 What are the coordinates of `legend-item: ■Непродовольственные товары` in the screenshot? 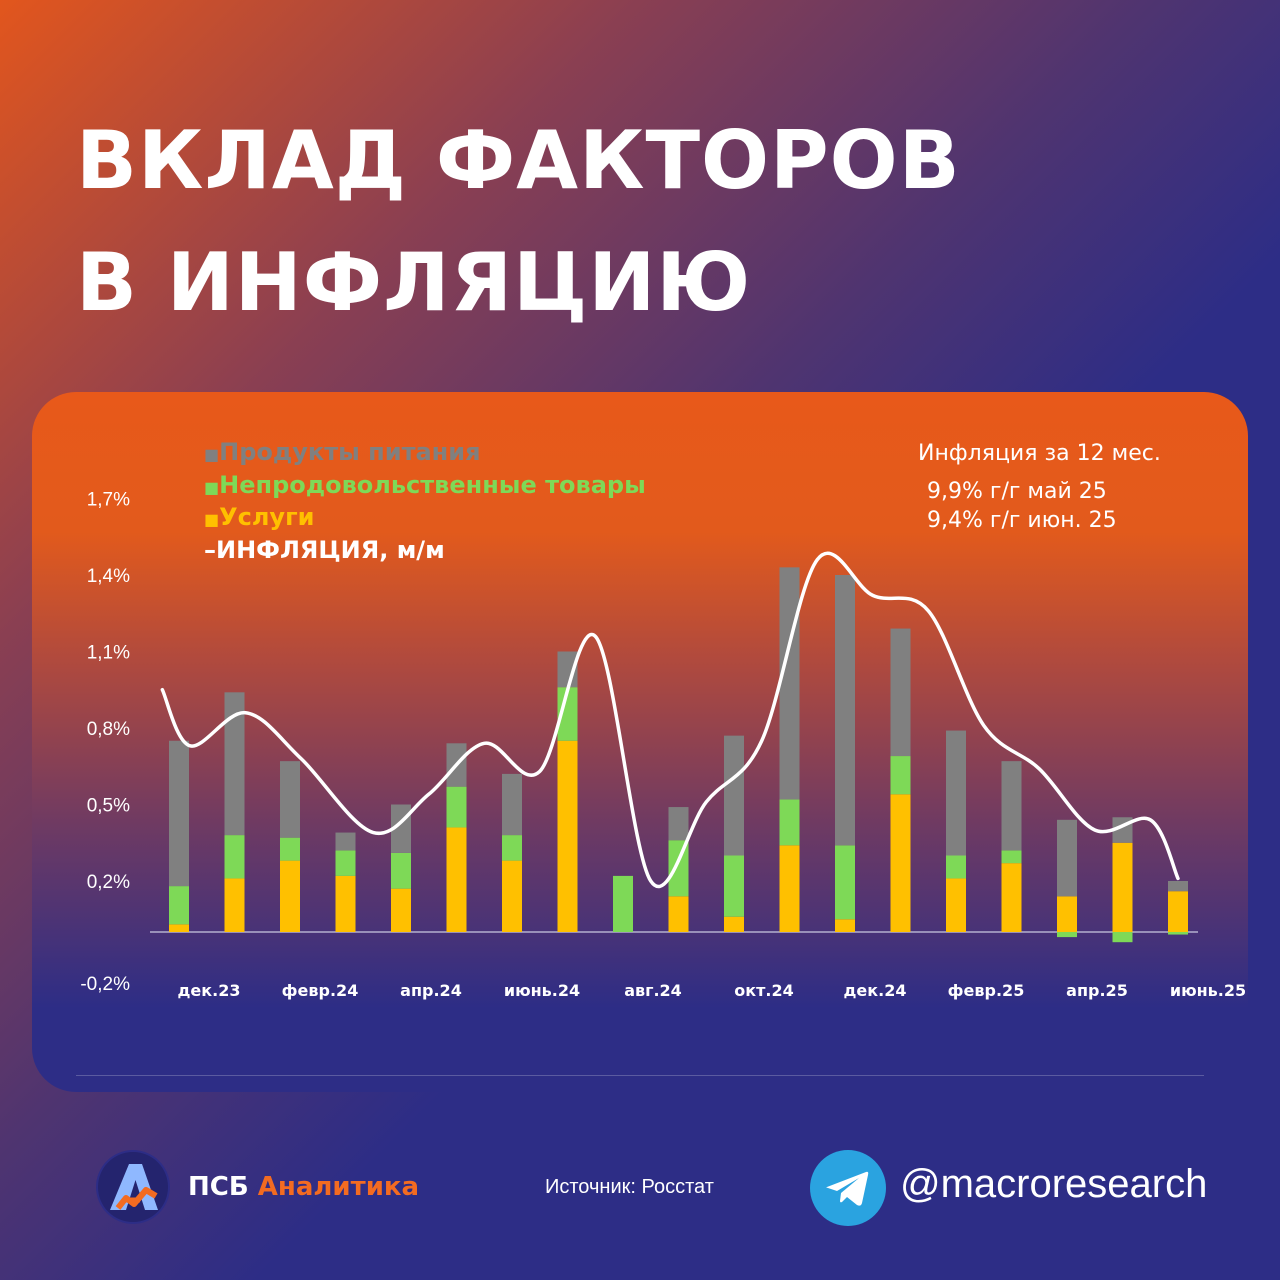 It's located at (425, 485).